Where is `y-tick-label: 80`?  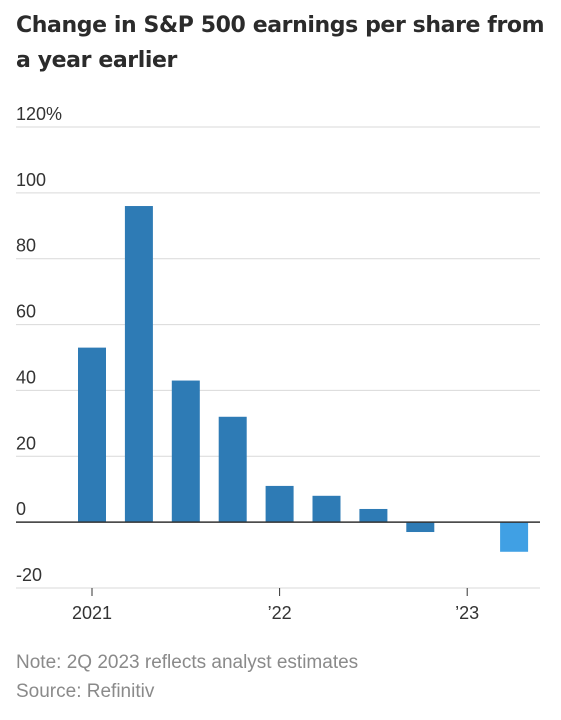 y-tick-label: 80 is located at coordinates (26, 246).